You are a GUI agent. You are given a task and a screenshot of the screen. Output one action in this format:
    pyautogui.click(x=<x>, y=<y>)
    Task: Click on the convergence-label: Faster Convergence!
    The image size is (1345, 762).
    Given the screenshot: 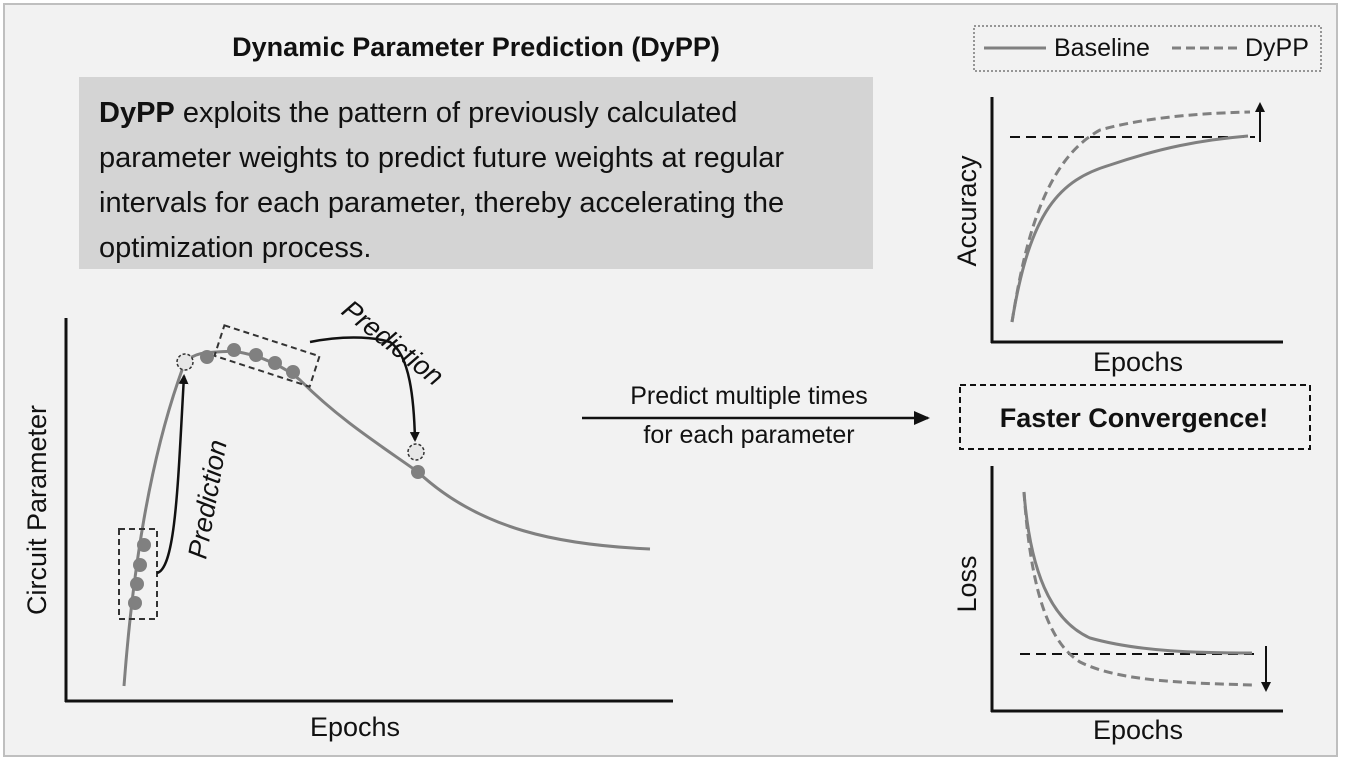 What is the action you would take?
    pyautogui.click(x=1134, y=418)
    